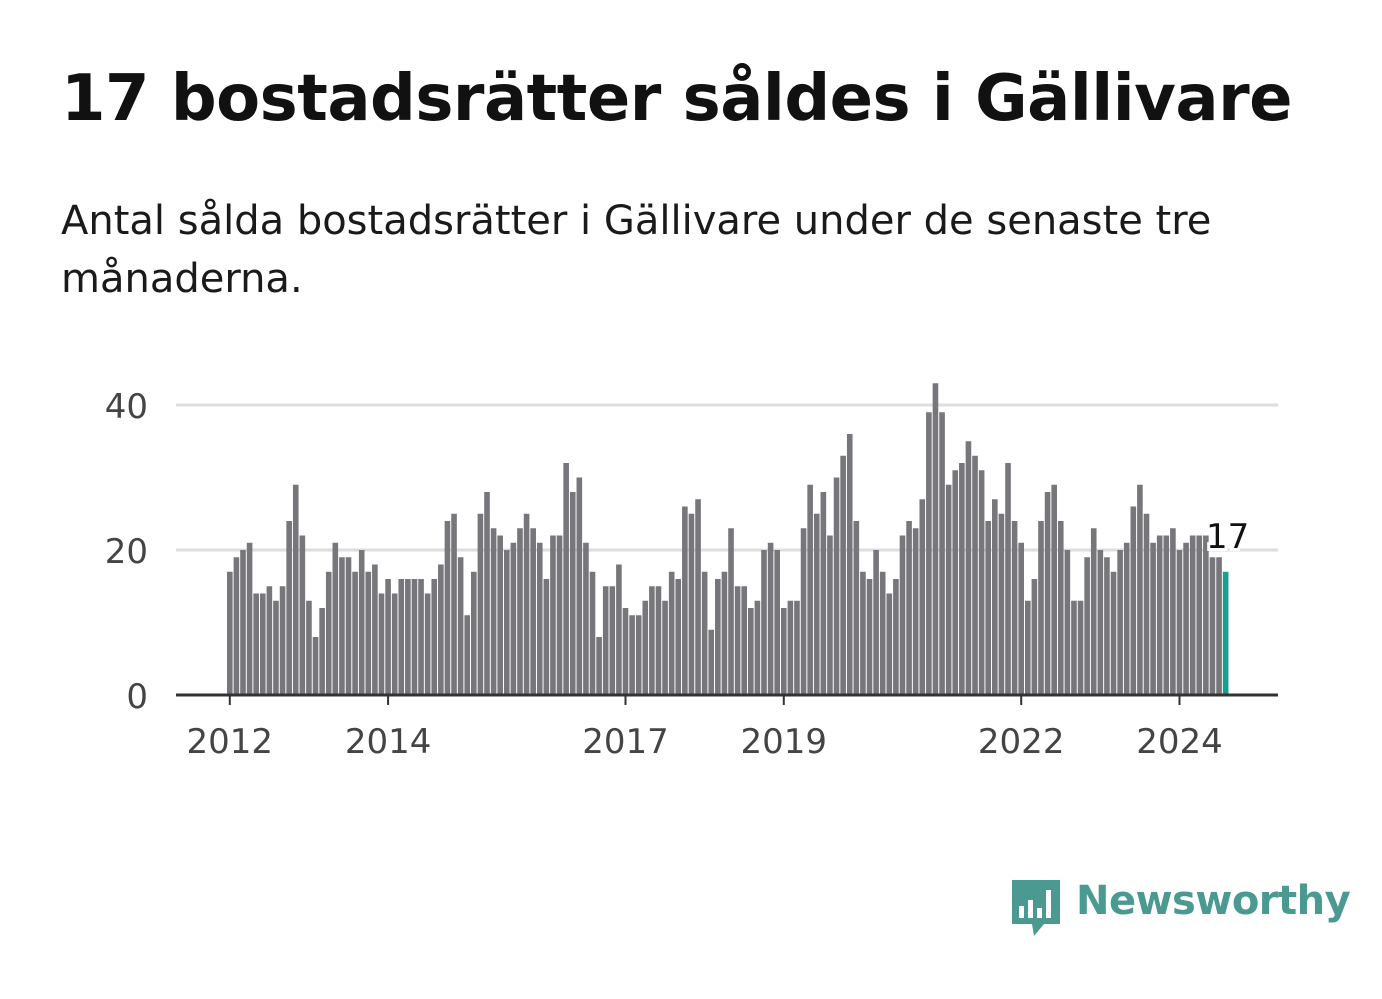 This screenshot has width=1382, height=999. I want to click on bar-chart-speech-bubble-icon, so click(1036, 908).